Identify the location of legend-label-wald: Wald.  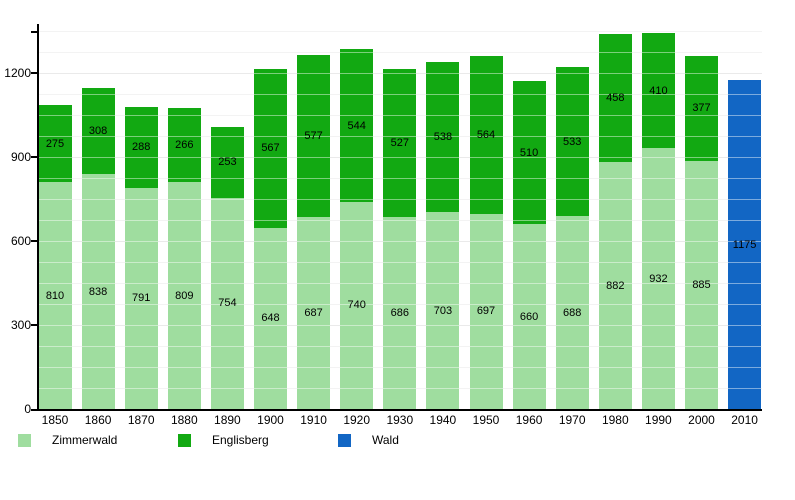
(385, 440).